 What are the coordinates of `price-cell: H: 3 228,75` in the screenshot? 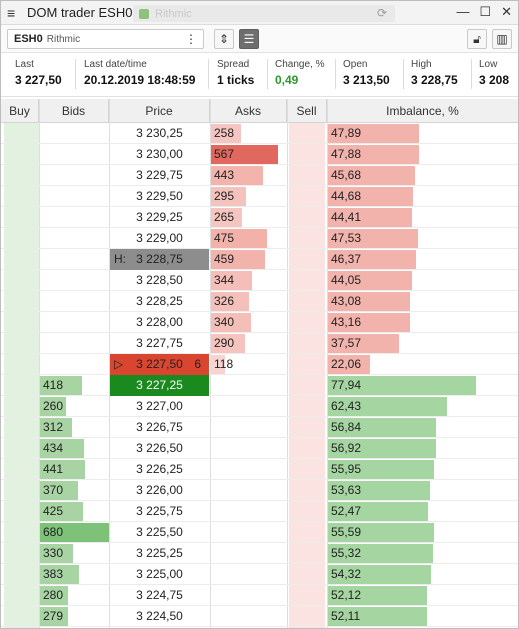 It's located at (159, 259).